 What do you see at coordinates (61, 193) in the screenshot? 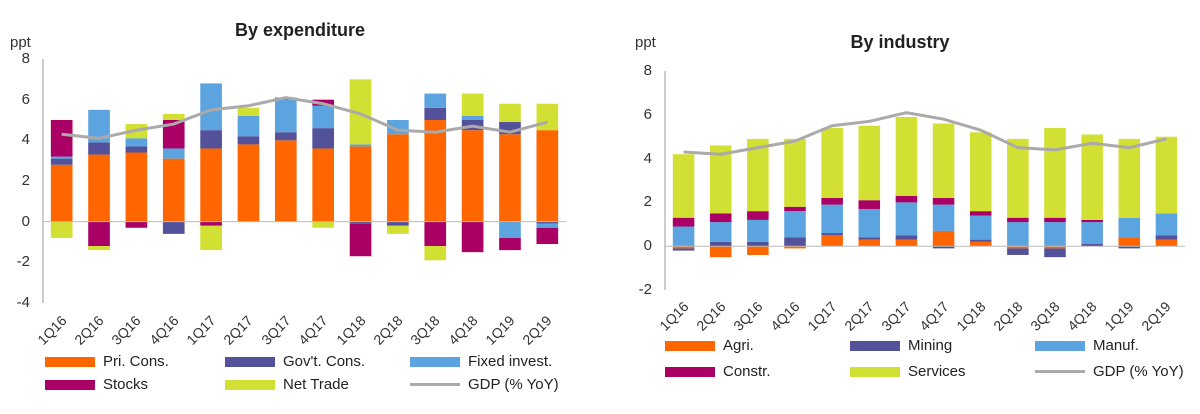
I see `bar-segment-pri-cons--1Q16` at bounding box center [61, 193].